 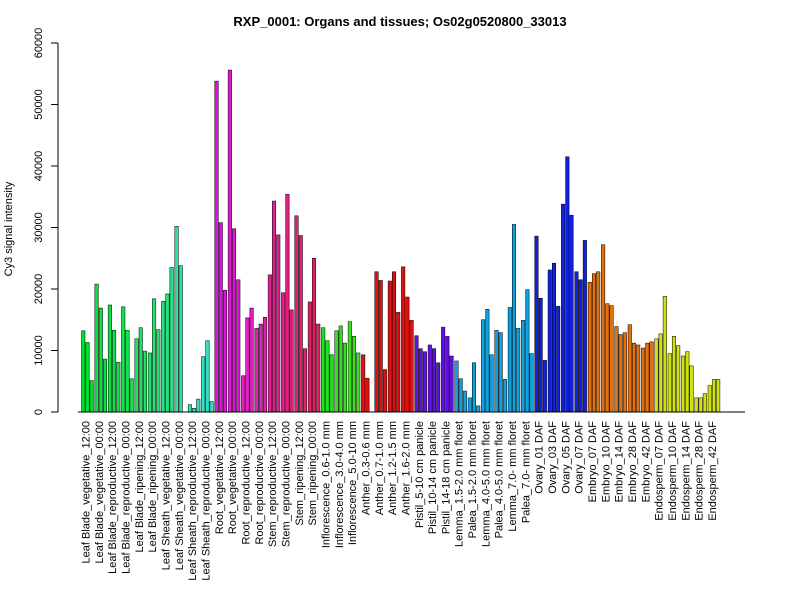 What do you see at coordinates (273, 484) in the screenshot?
I see `x-tick-label: Stem_reproductive_12:00` at bounding box center [273, 484].